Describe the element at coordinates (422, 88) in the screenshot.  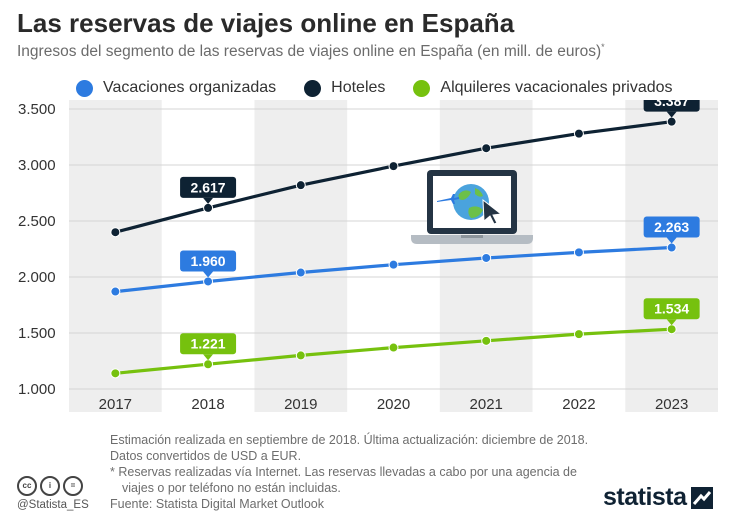
I see `legend-swatch-alquileres` at that location.